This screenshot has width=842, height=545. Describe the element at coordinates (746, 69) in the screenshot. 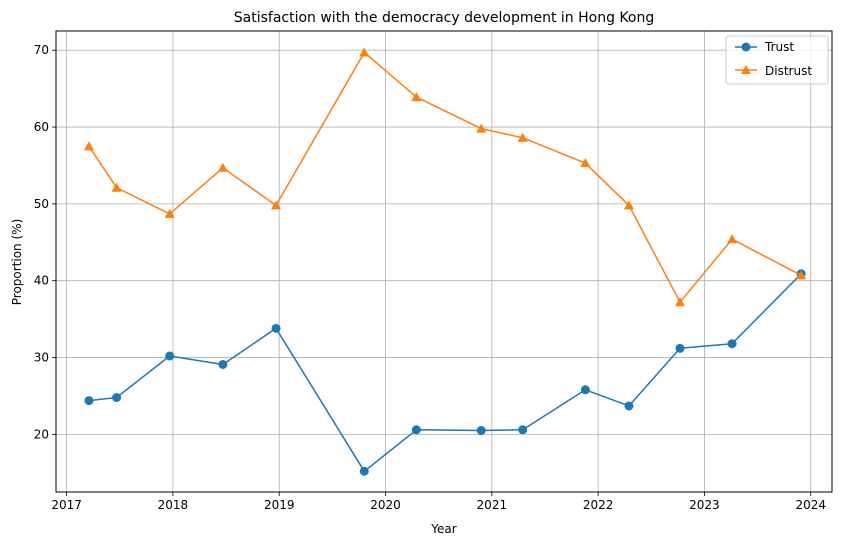

I see `legend-marker-distrust` at that location.